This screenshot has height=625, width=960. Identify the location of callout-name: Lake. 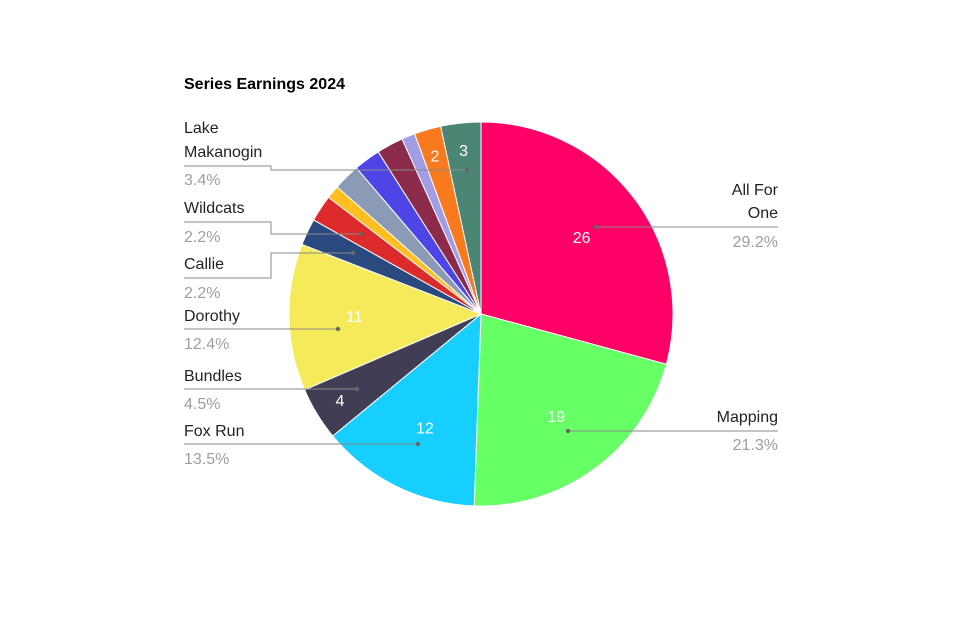
(201, 128).